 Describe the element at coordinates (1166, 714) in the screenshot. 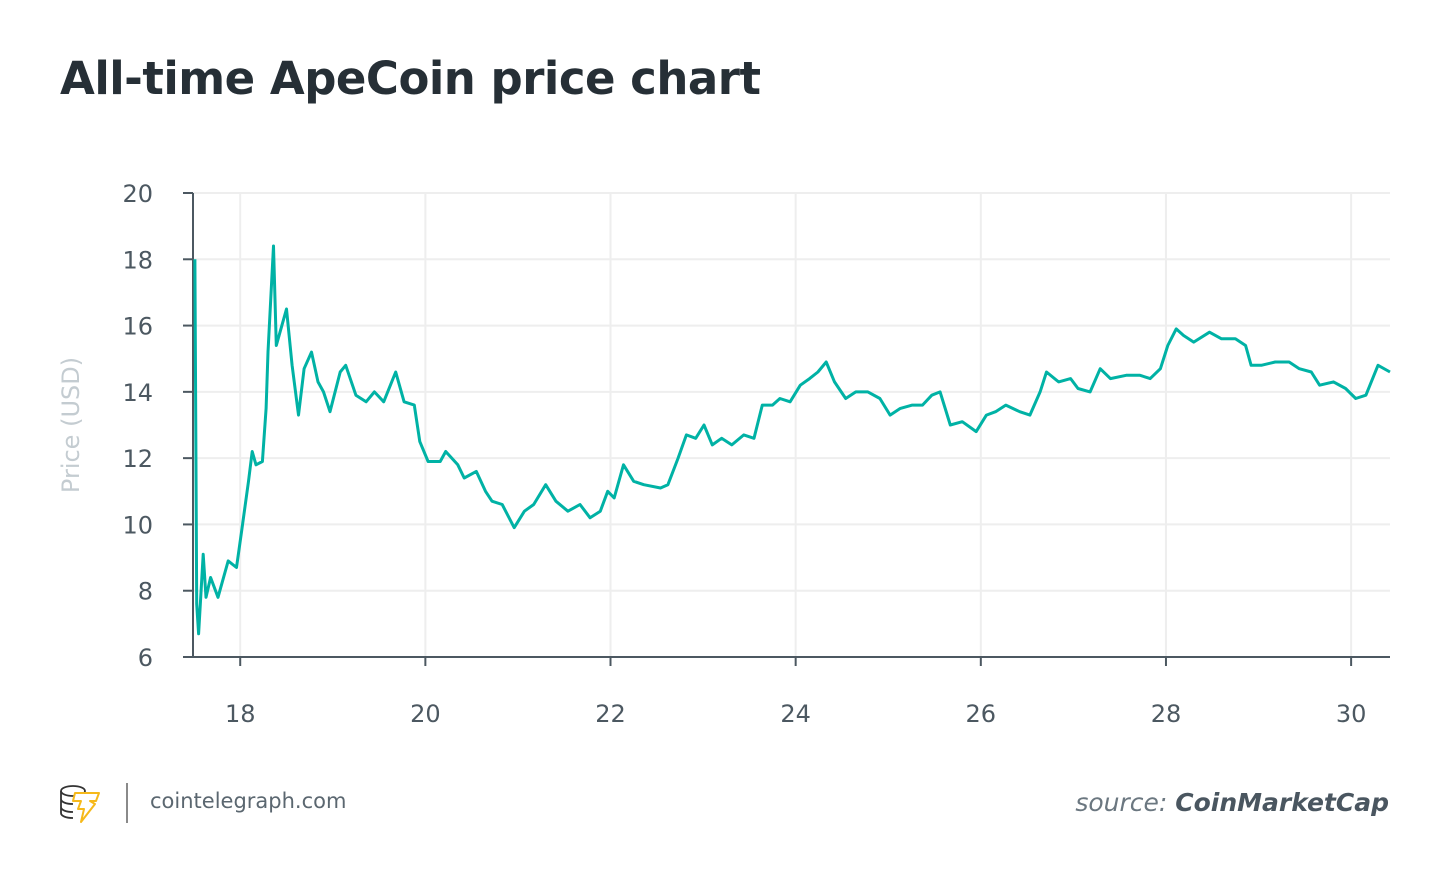

I see `x-tick-label: 28` at that location.